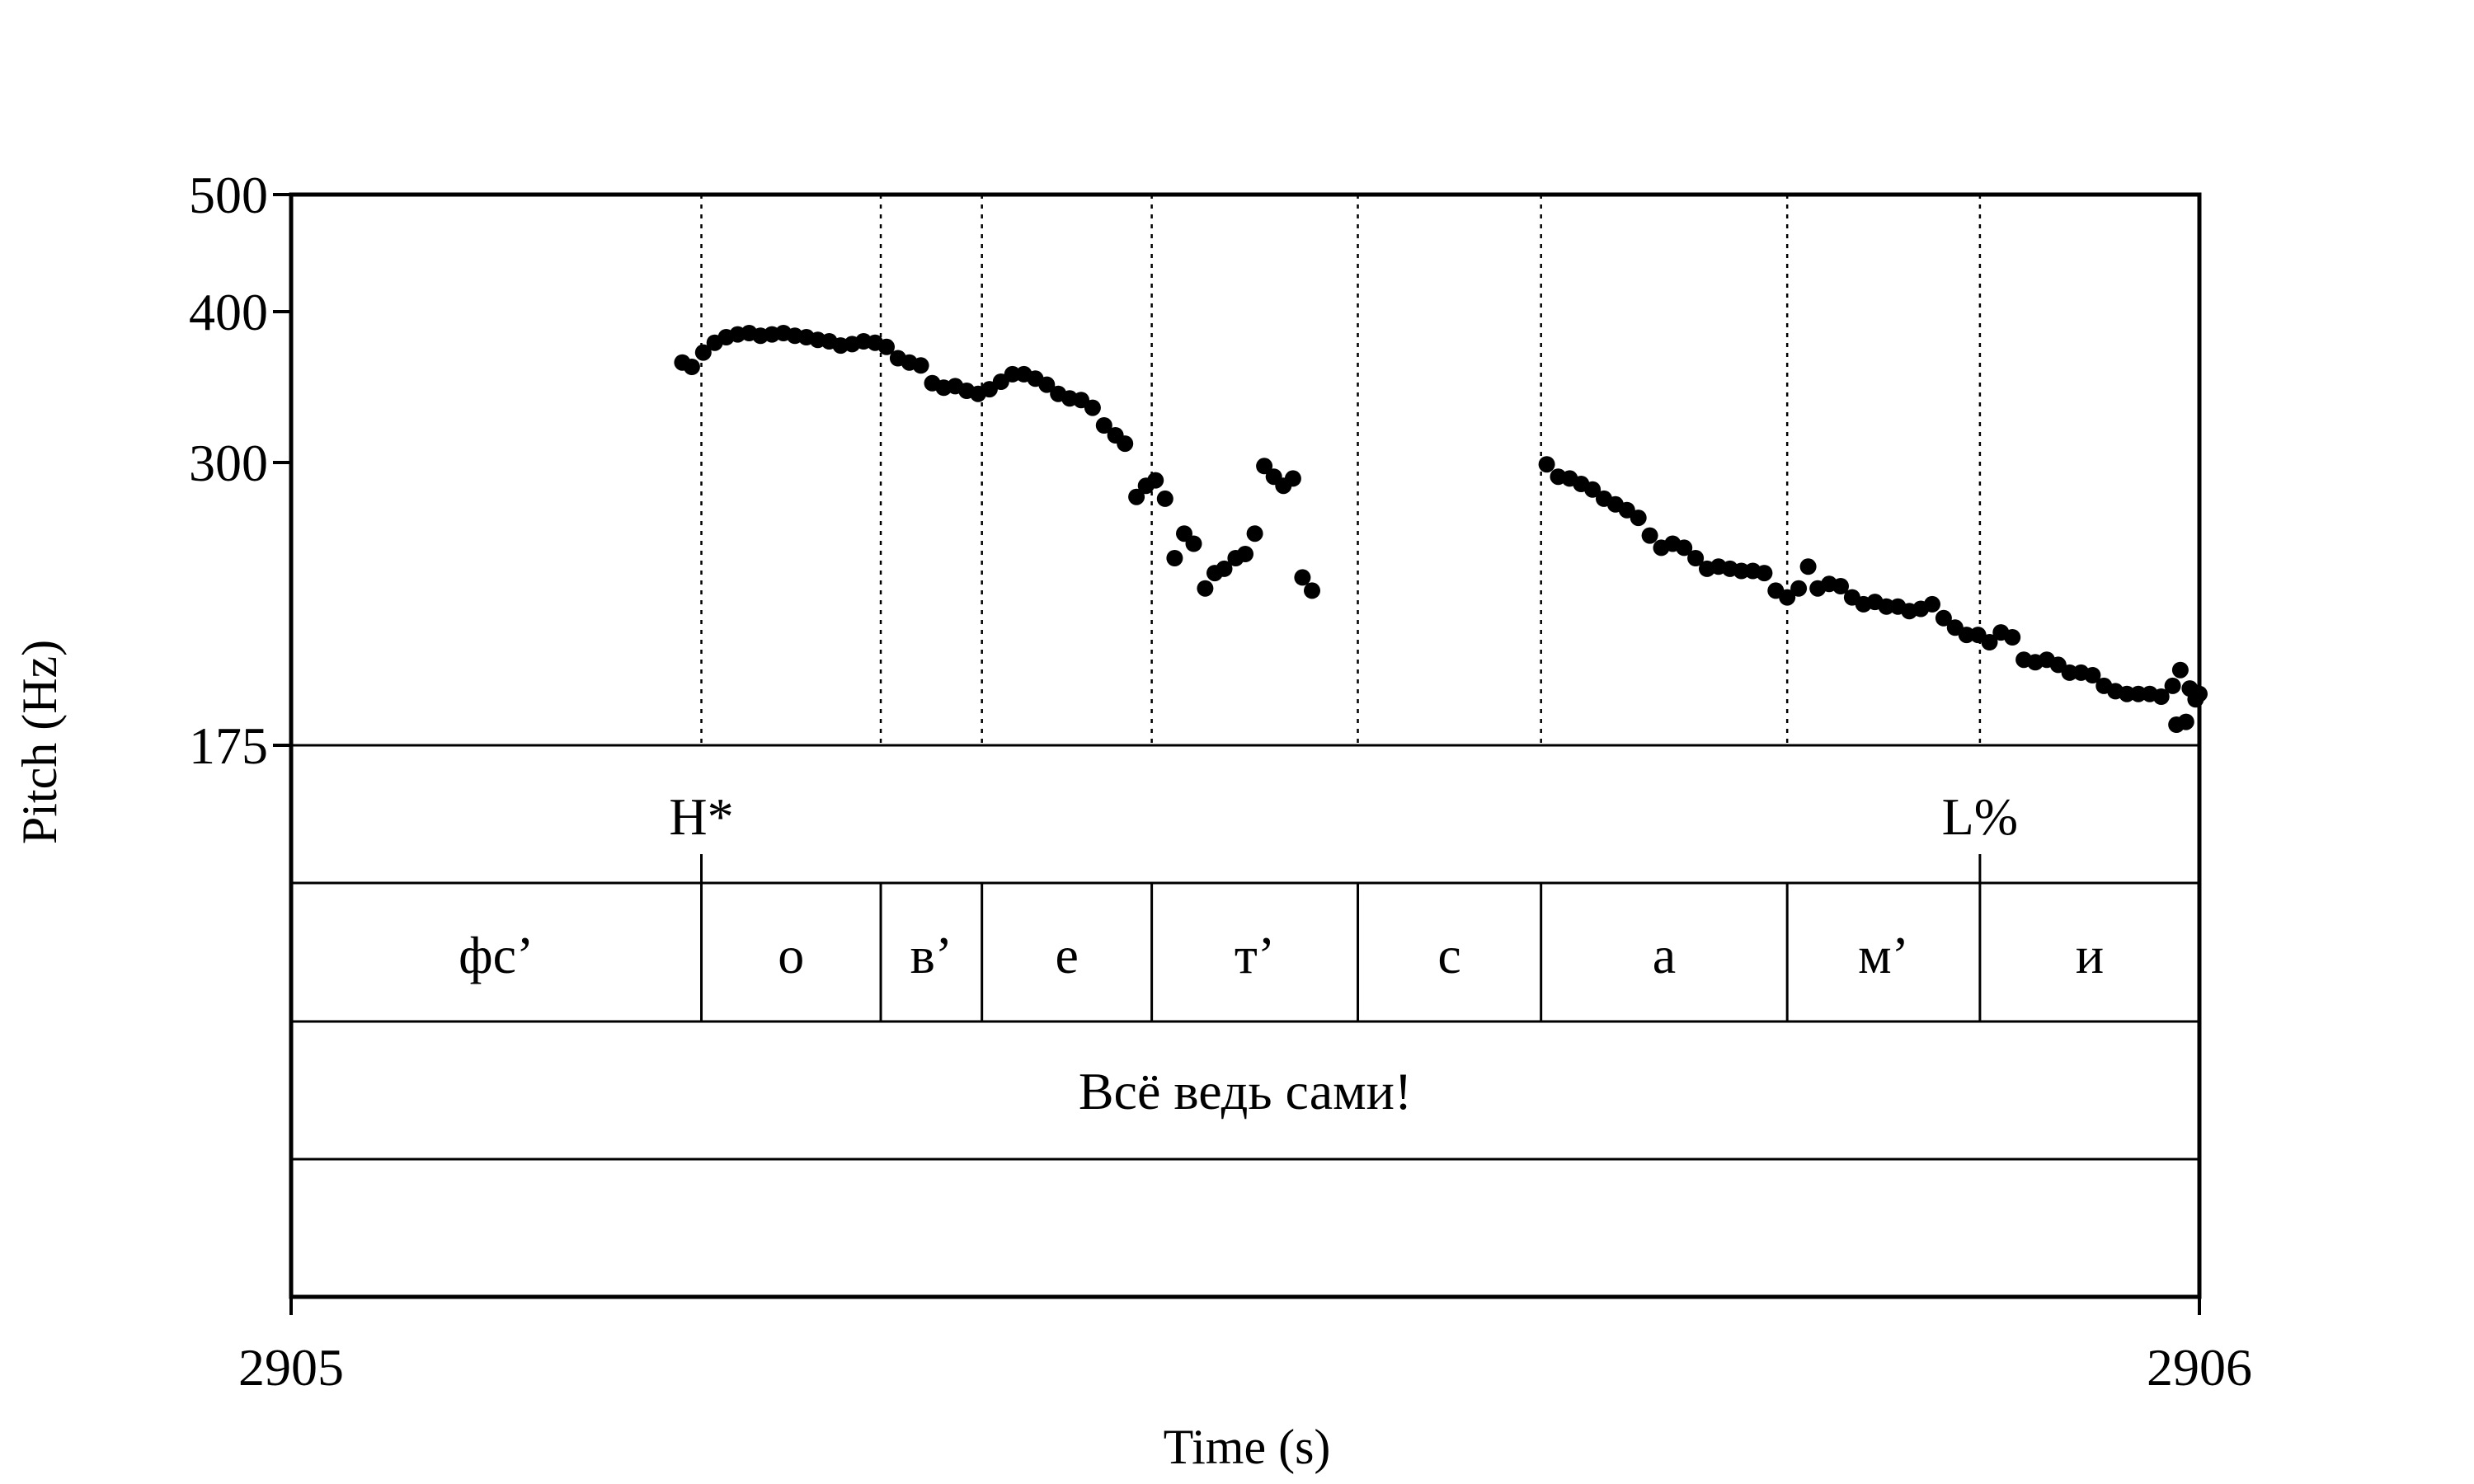 This screenshot has width=2474, height=1484. What do you see at coordinates (228, 312) in the screenshot?
I see `y-tick-label: 400` at bounding box center [228, 312].